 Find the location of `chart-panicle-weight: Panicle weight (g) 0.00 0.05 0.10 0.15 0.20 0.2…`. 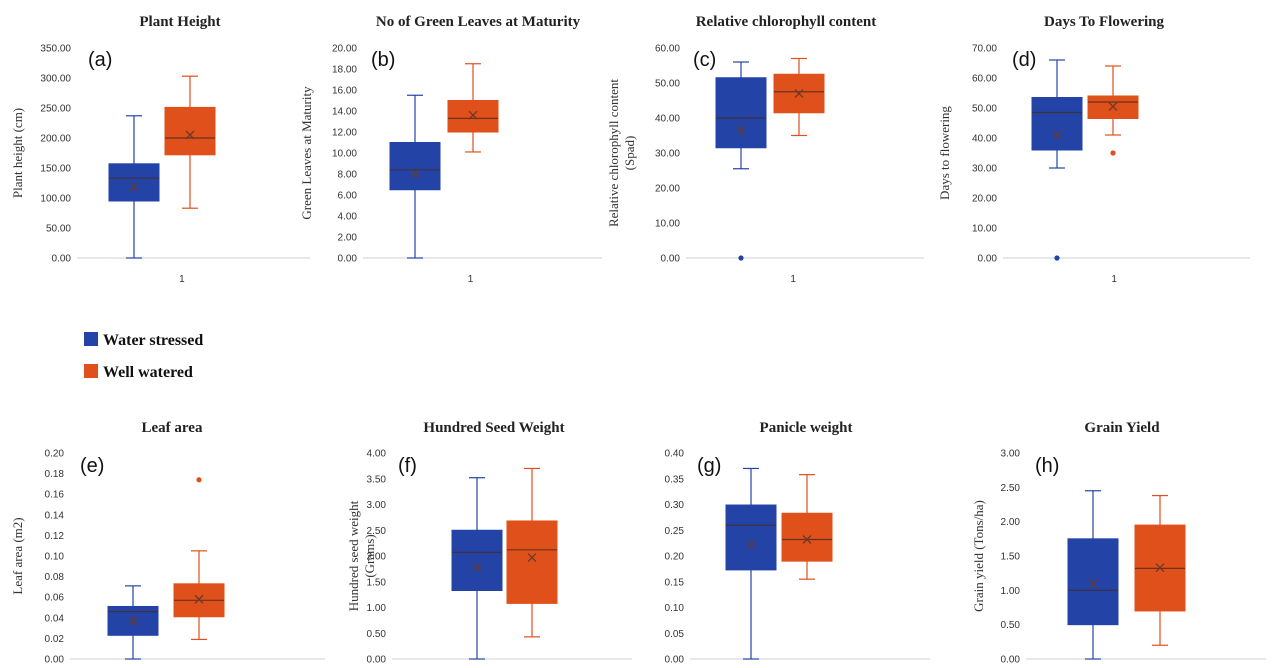

chart-panicle-weight: Panicle weight (g) 0.00 0.05 0.10 0.15 0.20 0.2… is located at coordinates (797, 543).